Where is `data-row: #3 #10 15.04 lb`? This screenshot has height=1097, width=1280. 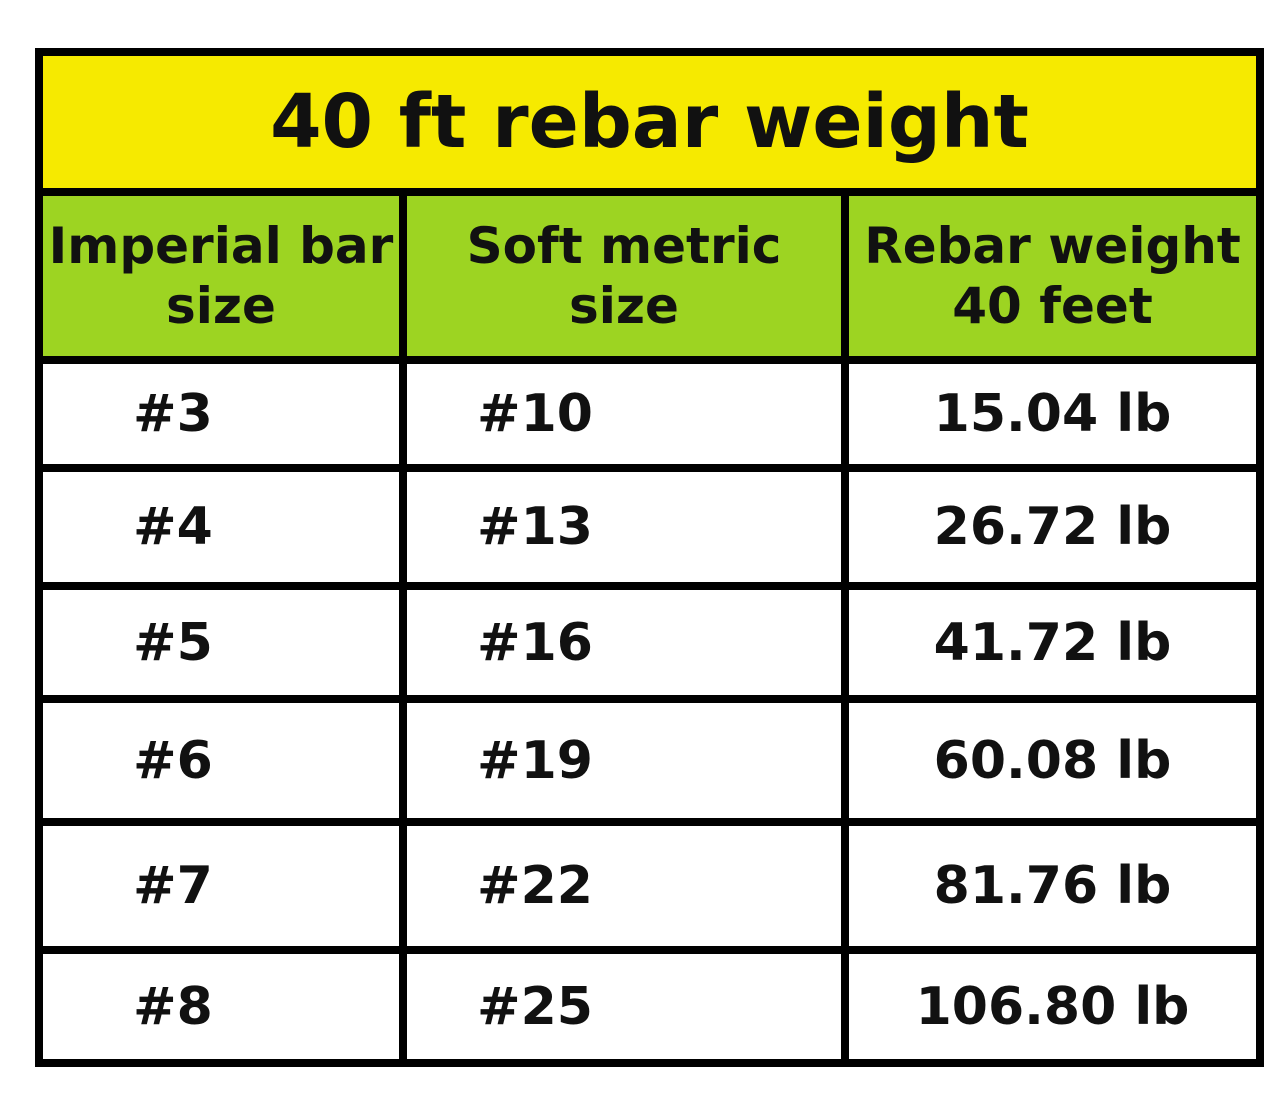
data-row: #3 #10 15.04 lb is located at coordinates (649, 414).